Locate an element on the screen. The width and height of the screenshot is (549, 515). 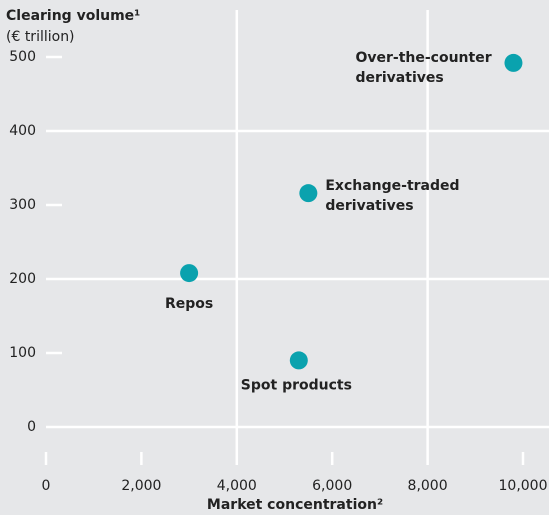
point-label: Repos is located at coordinates (189, 304).